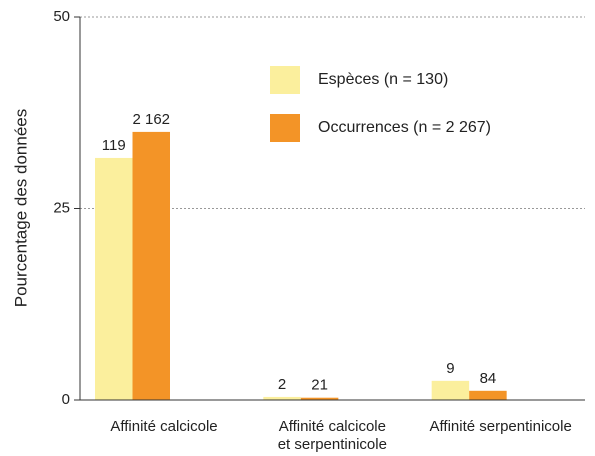 The height and width of the screenshot is (456, 595). What do you see at coordinates (488, 378) in the screenshot?
I see `data-label: 84` at bounding box center [488, 378].